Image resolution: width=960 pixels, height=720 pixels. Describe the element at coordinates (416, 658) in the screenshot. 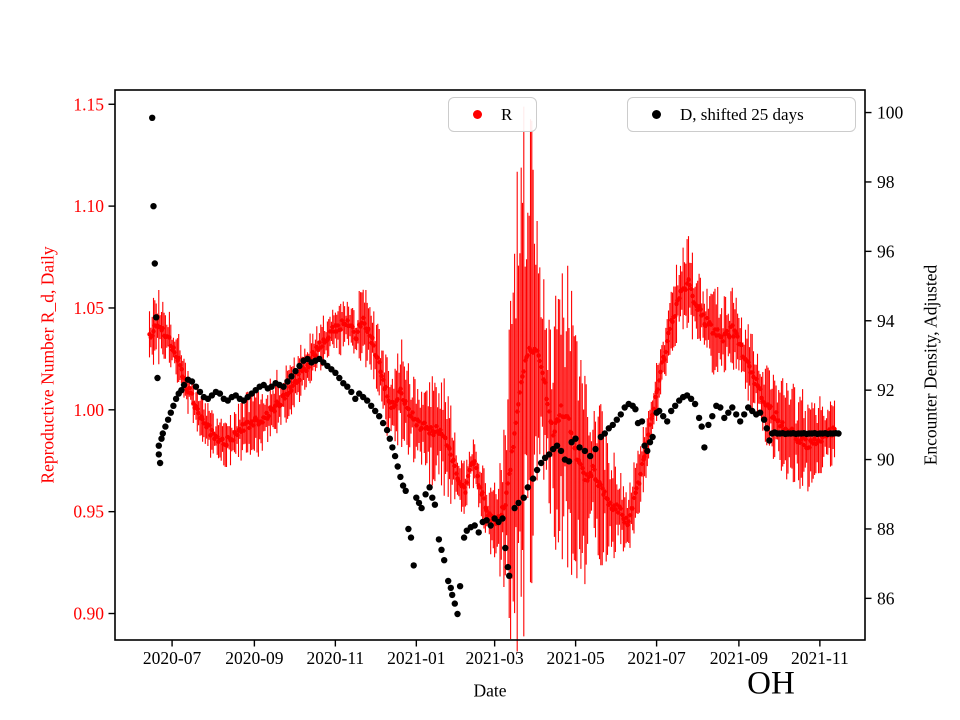

I see `x-tick-label: 2021-01` at that location.